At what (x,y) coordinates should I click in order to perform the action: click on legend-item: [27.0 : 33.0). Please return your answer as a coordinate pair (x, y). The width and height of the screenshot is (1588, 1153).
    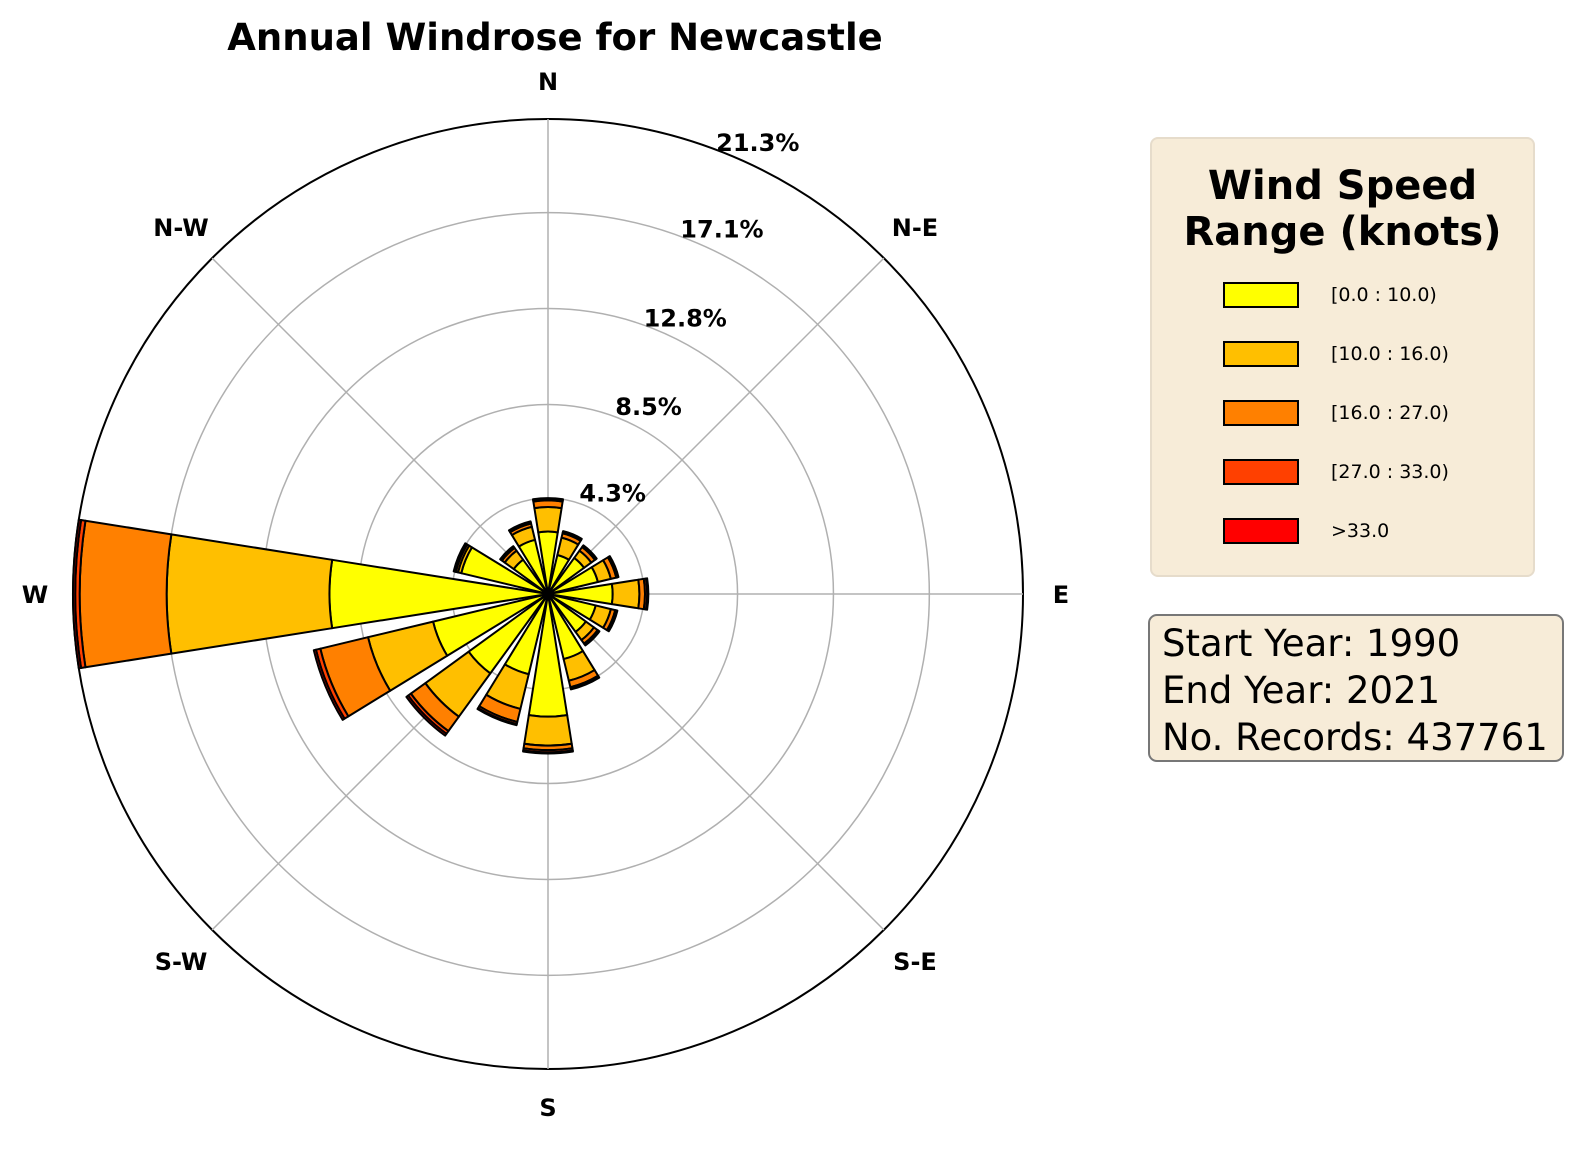
    Looking at the image, I should click on (1373, 474).